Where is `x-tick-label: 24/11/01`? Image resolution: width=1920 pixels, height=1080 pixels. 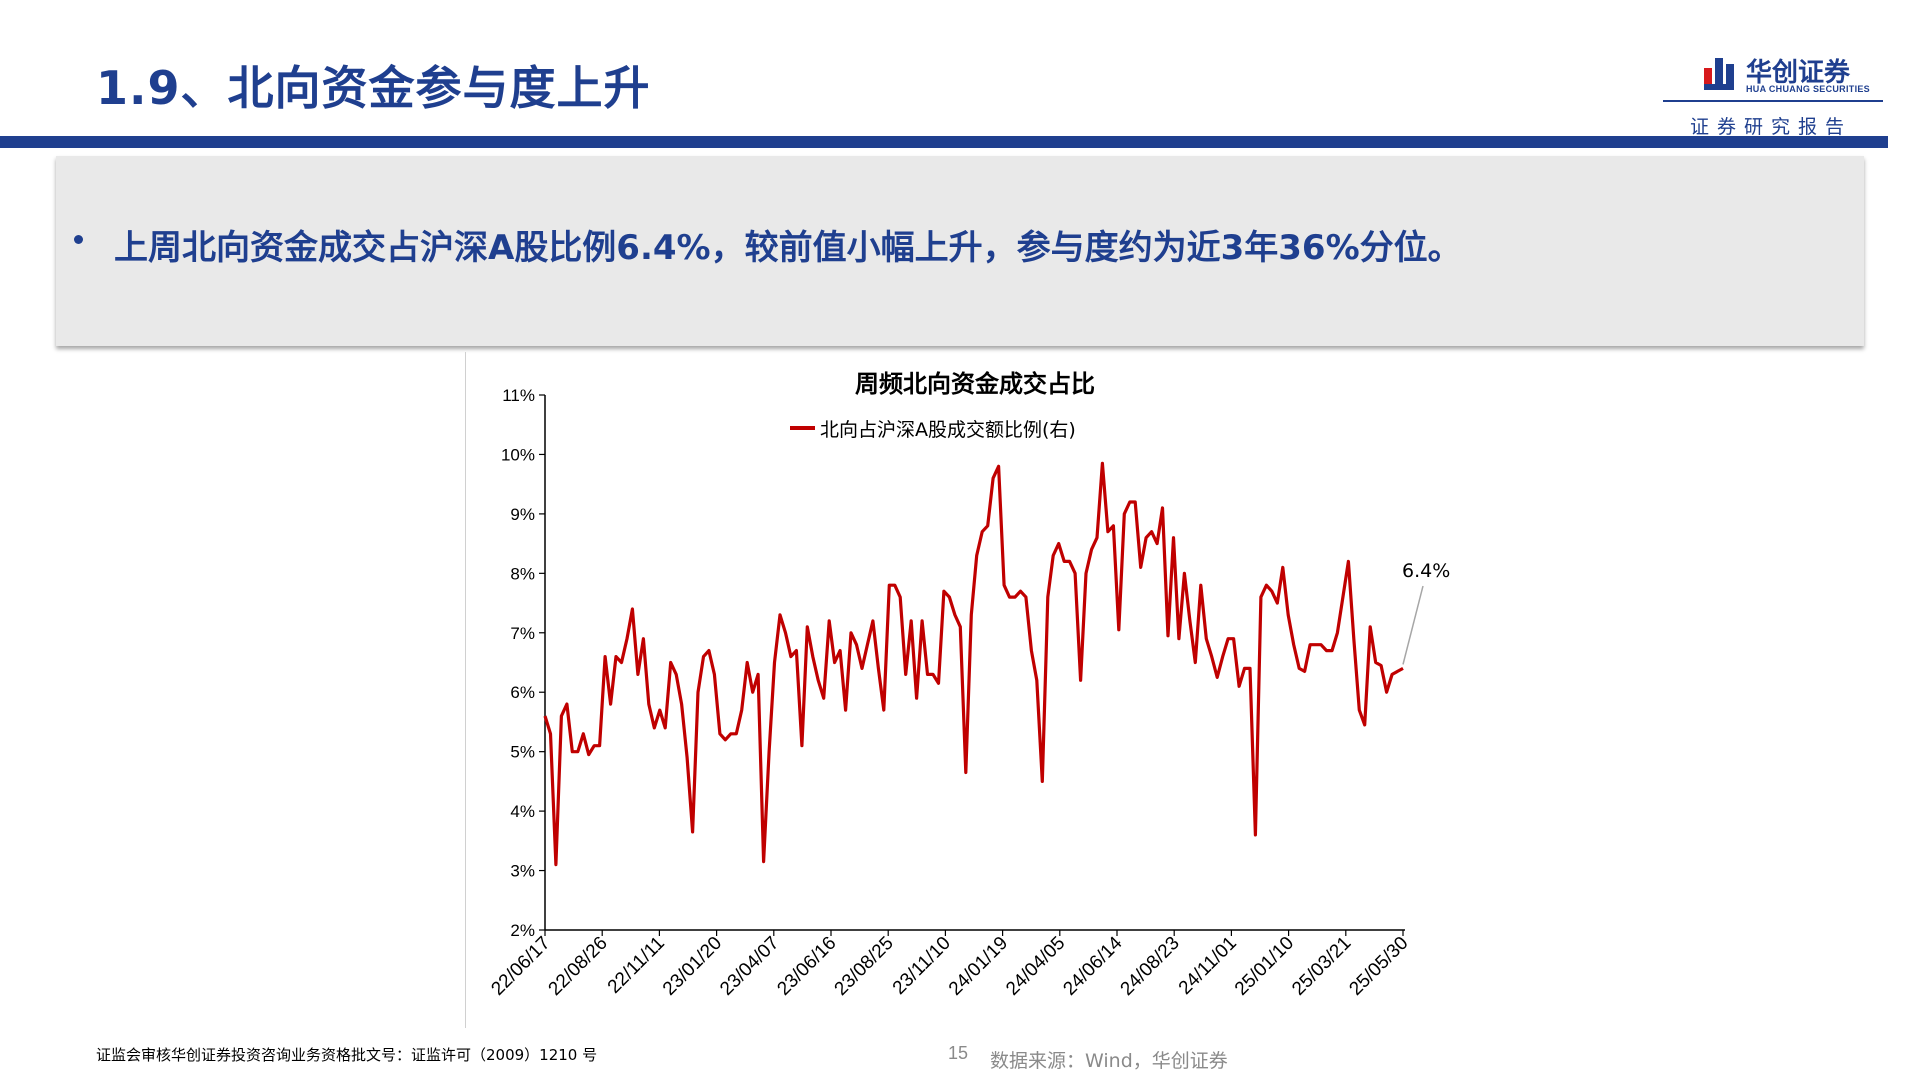
x-tick-label: 24/11/01 is located at coordinates (1208, 966).